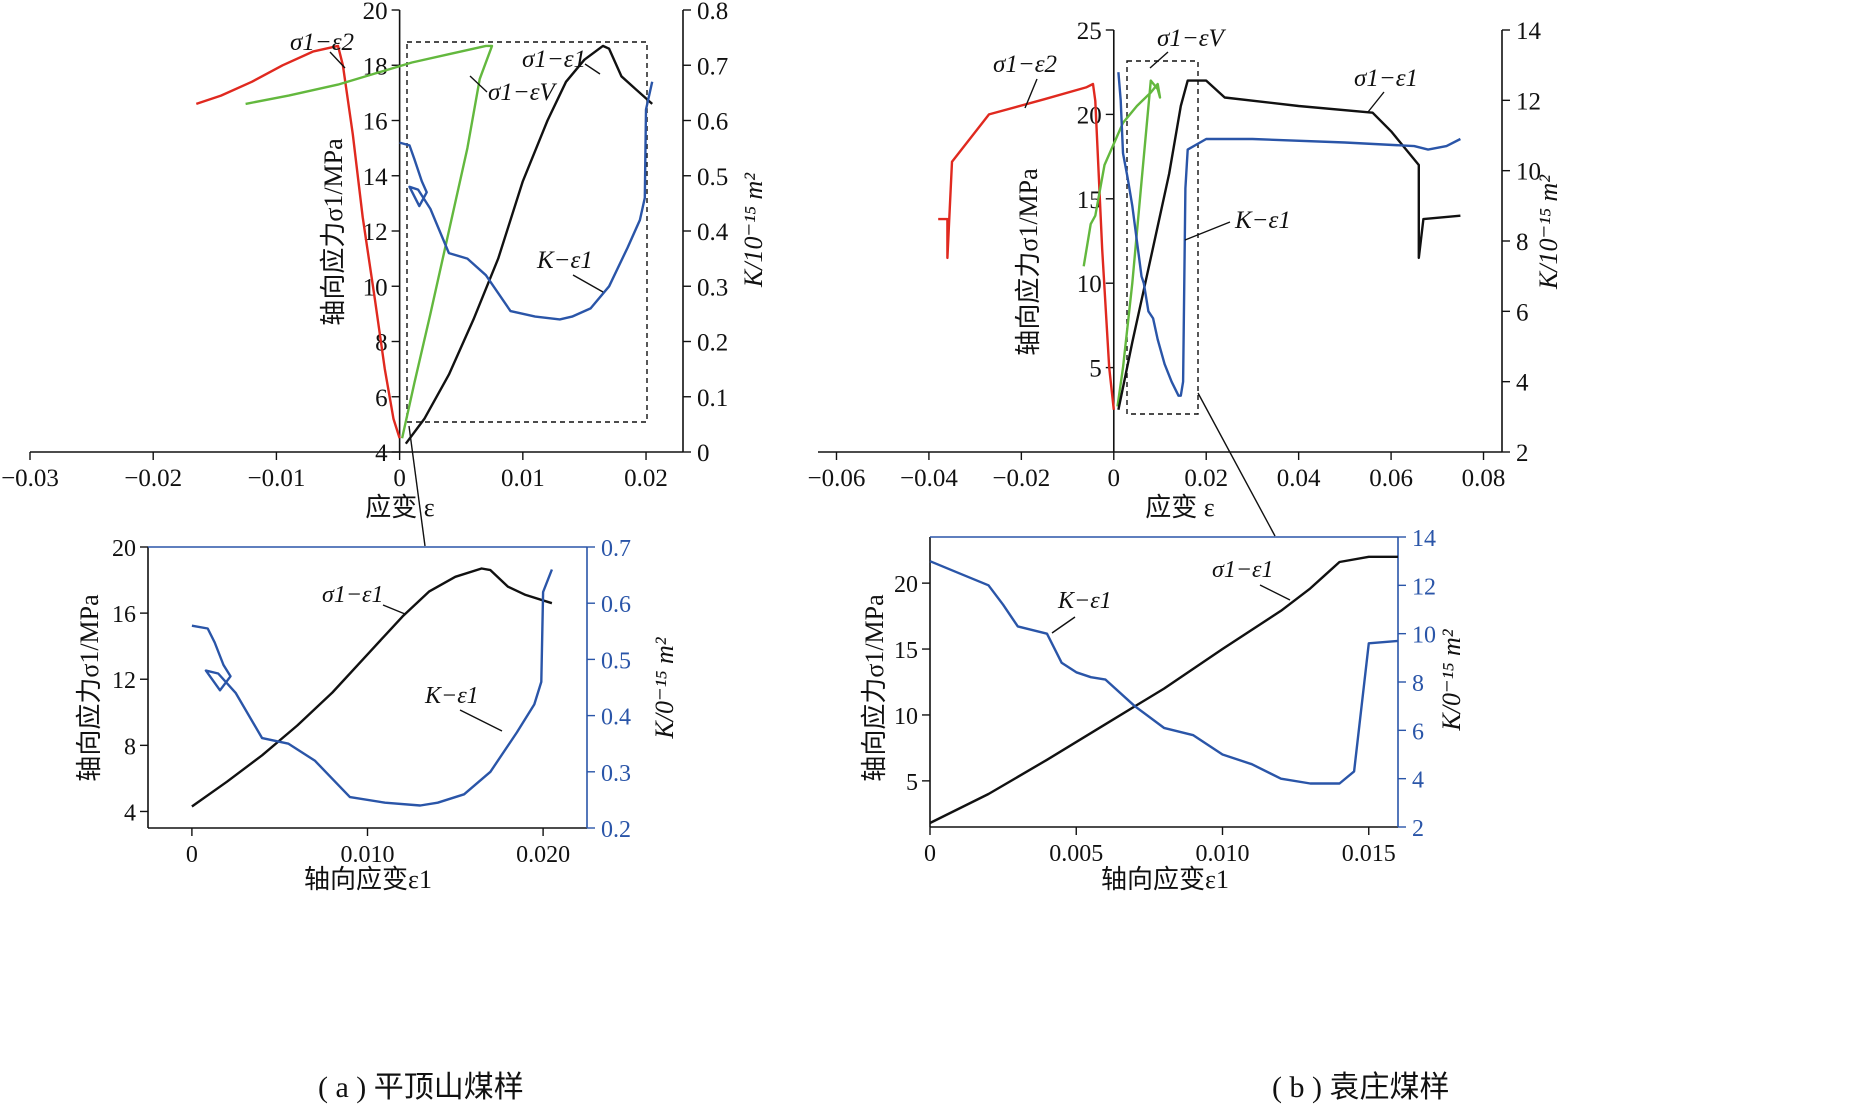 Image resolution: width=1853 pixels, height=1106 pixels. I want to click on caption-a: ( a ) 平顶山煤样, so click(421, 1087).